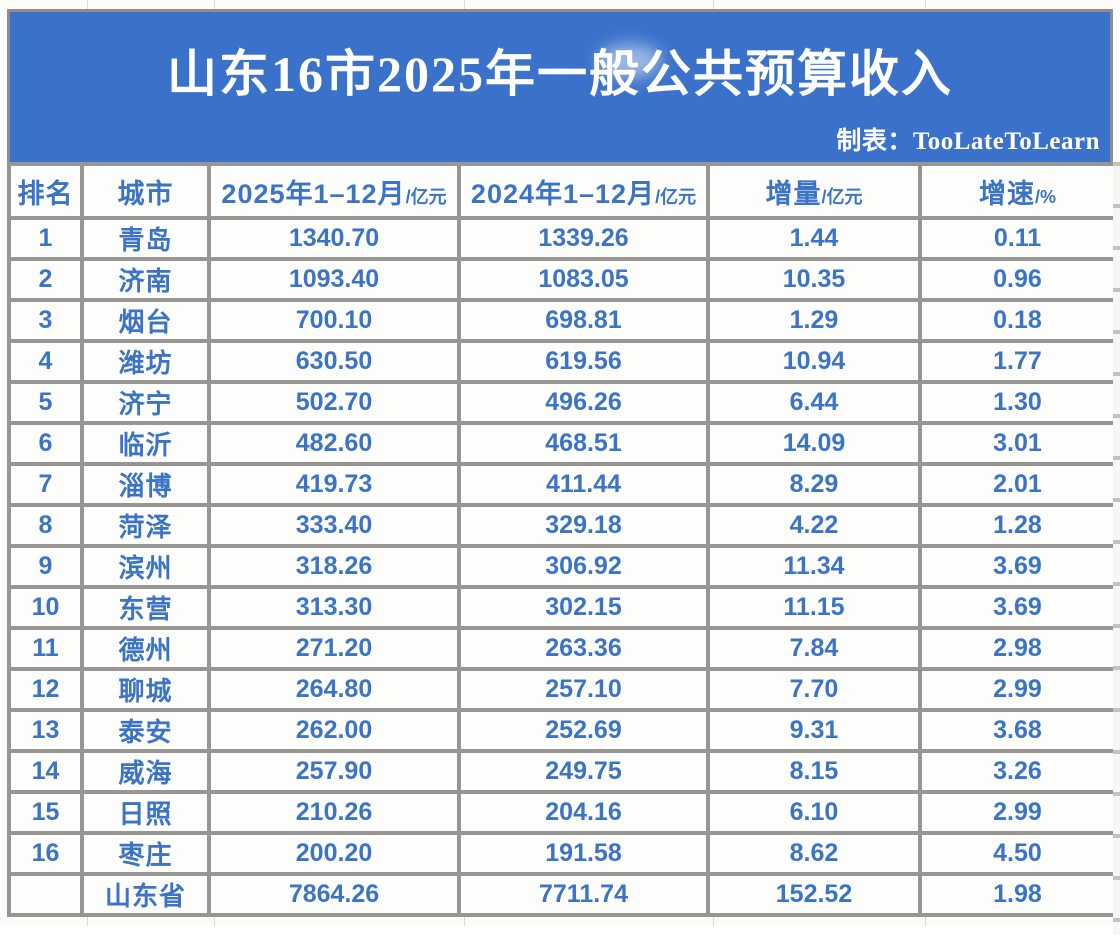 Image resolution: width=1120 pixels, height=944 pixels. What do you see at coordinates (1017, 320) in the screenshot?
I see `growth-cell: 0.18` at bounding box center [1017, 320].